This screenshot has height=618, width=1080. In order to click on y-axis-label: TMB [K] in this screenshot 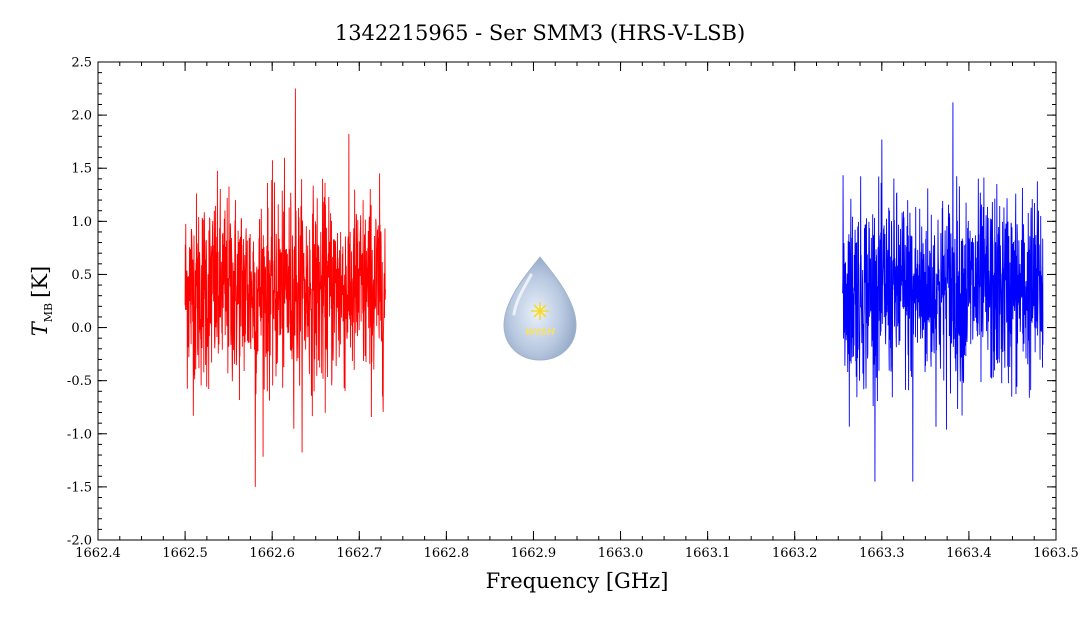, I will do `click(41, 301)`.